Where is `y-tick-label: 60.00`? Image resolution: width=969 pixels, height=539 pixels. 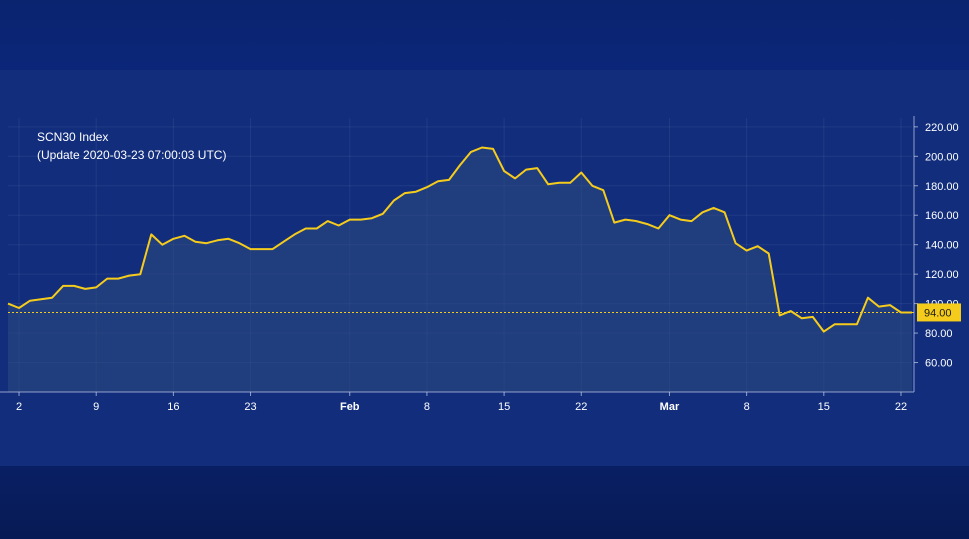
y-tick-label: 60.00 is located at coordinates (939, 364).